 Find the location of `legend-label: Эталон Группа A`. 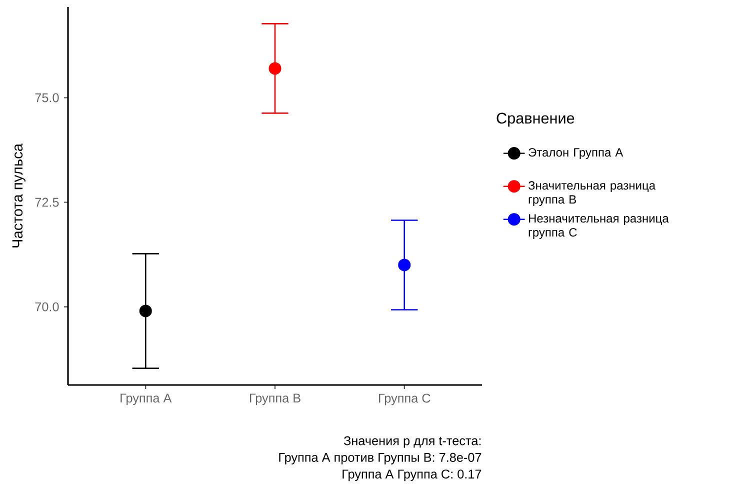

legend-label: Эталон Группа A is located at coordinates (576, 154).